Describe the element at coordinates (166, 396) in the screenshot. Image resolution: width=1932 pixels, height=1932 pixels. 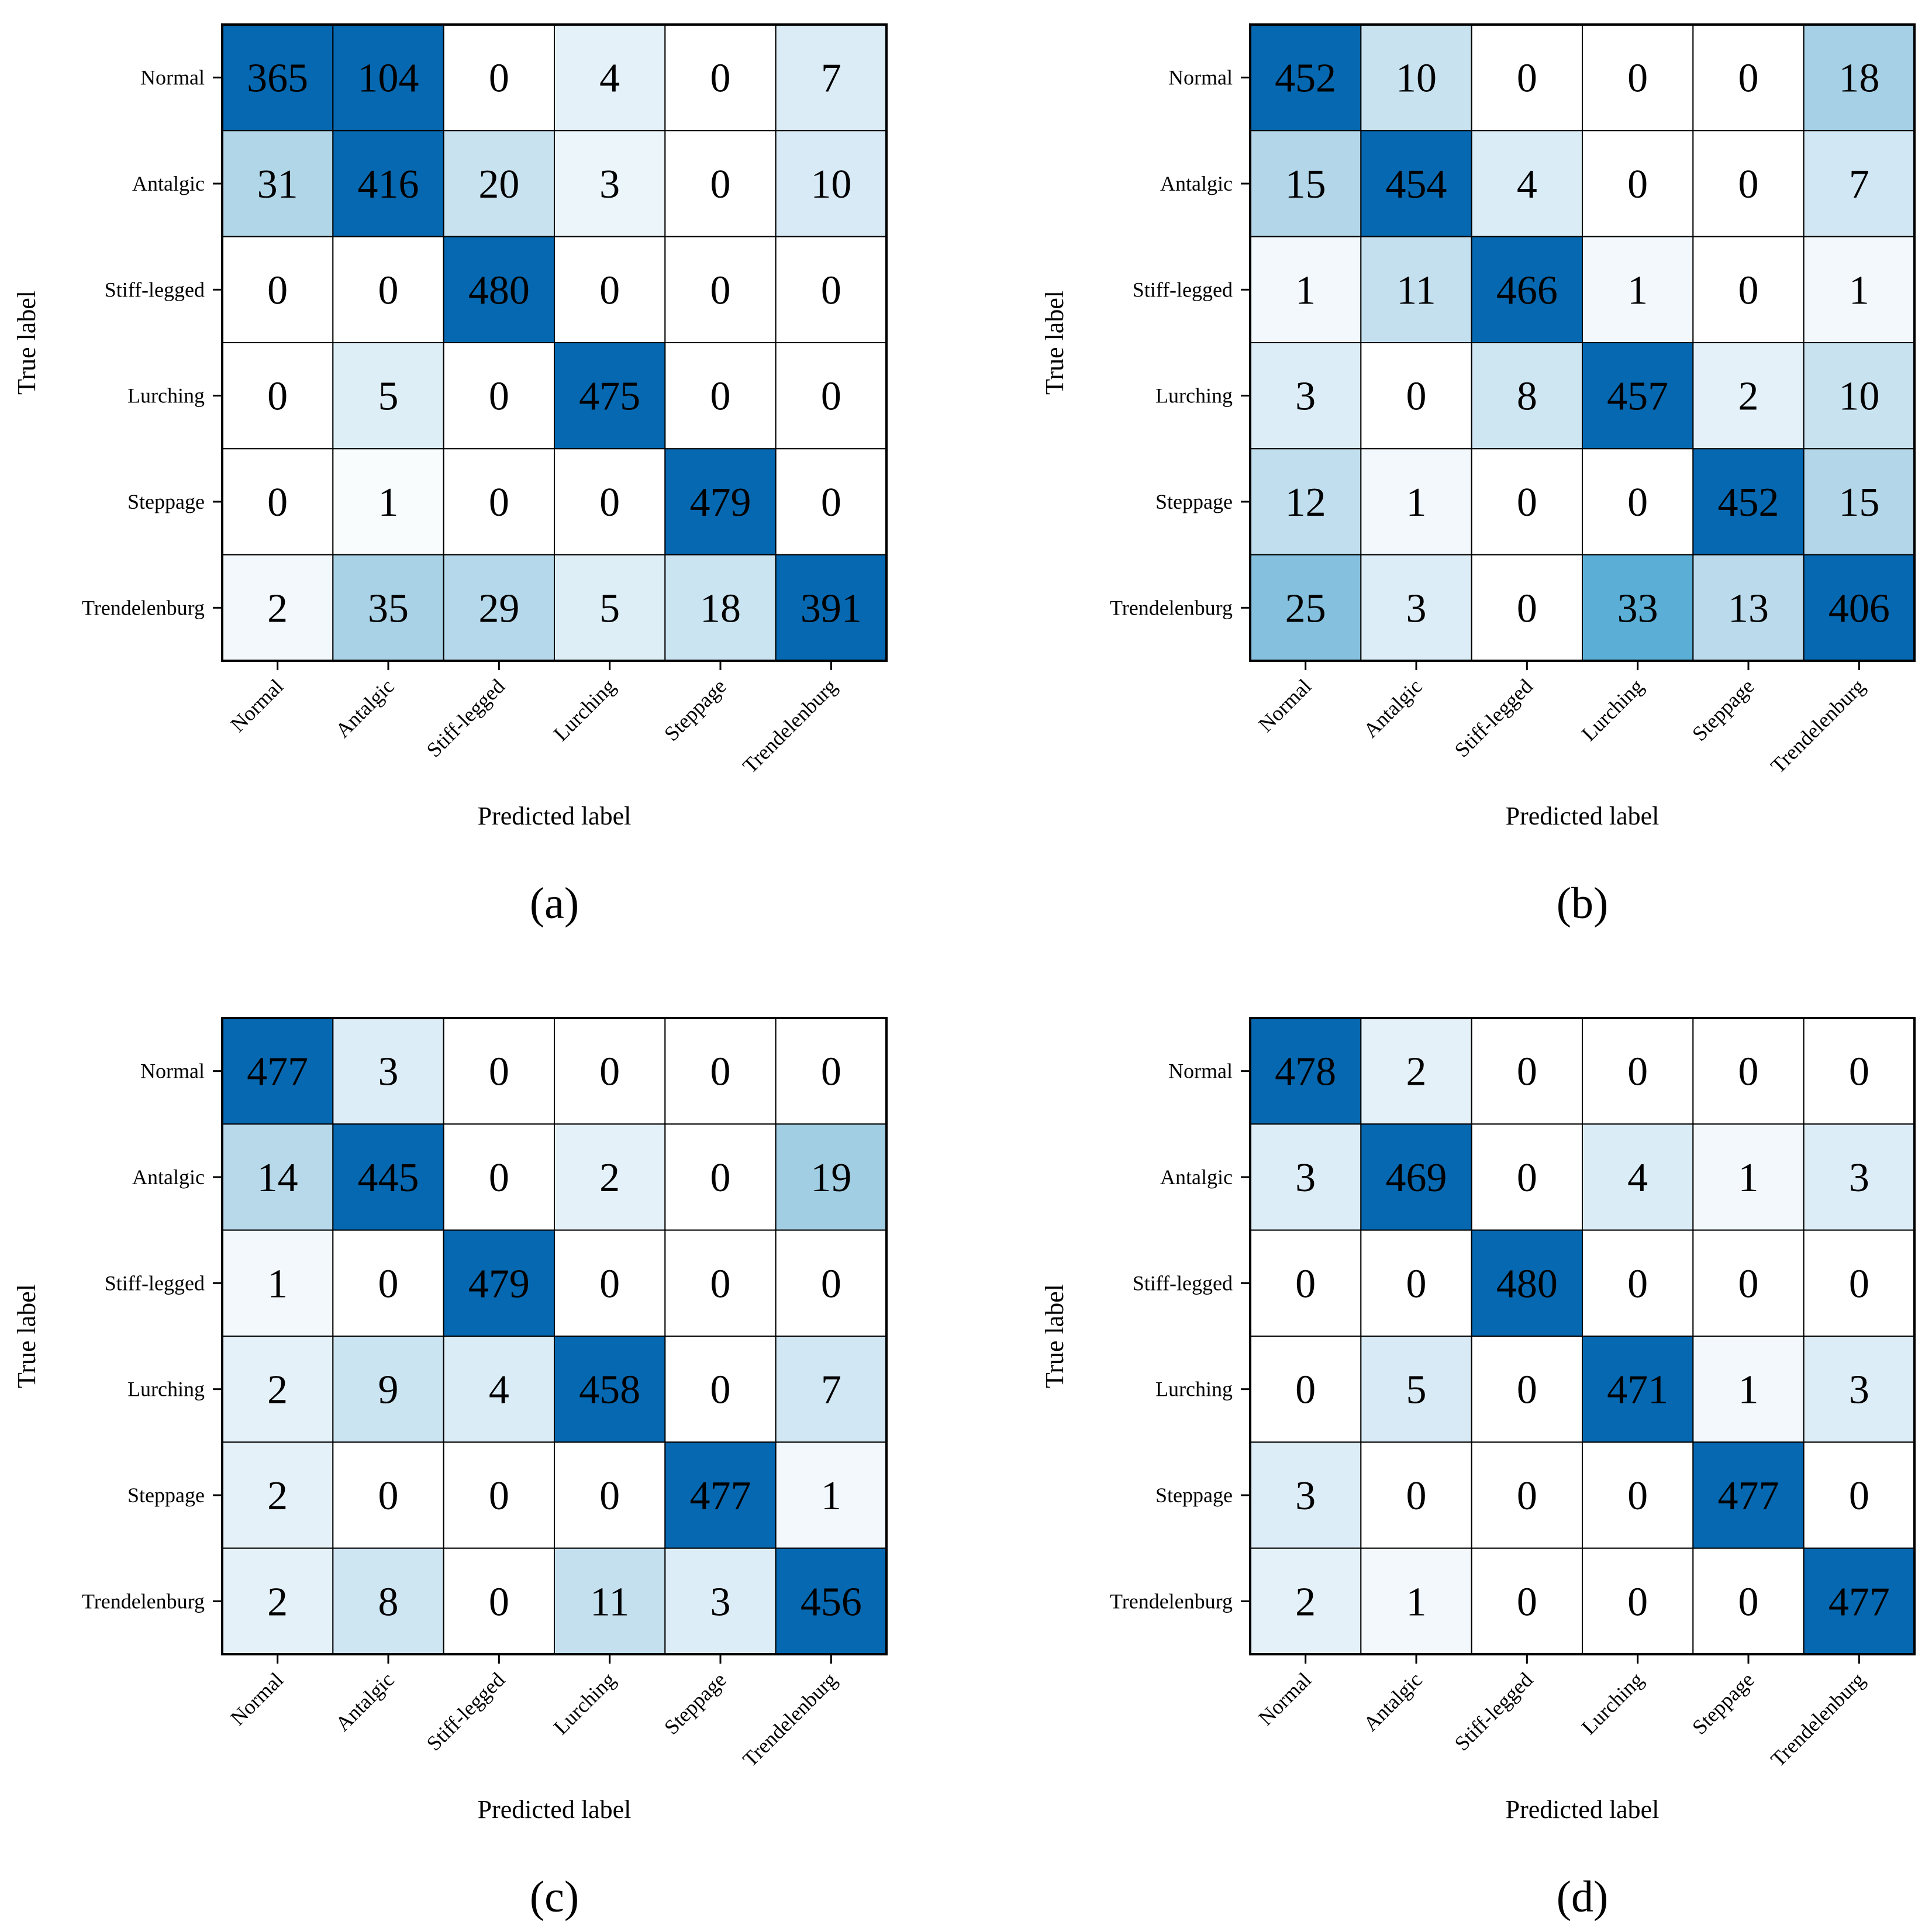
I see `y-tick-label: Lurching` at that location.